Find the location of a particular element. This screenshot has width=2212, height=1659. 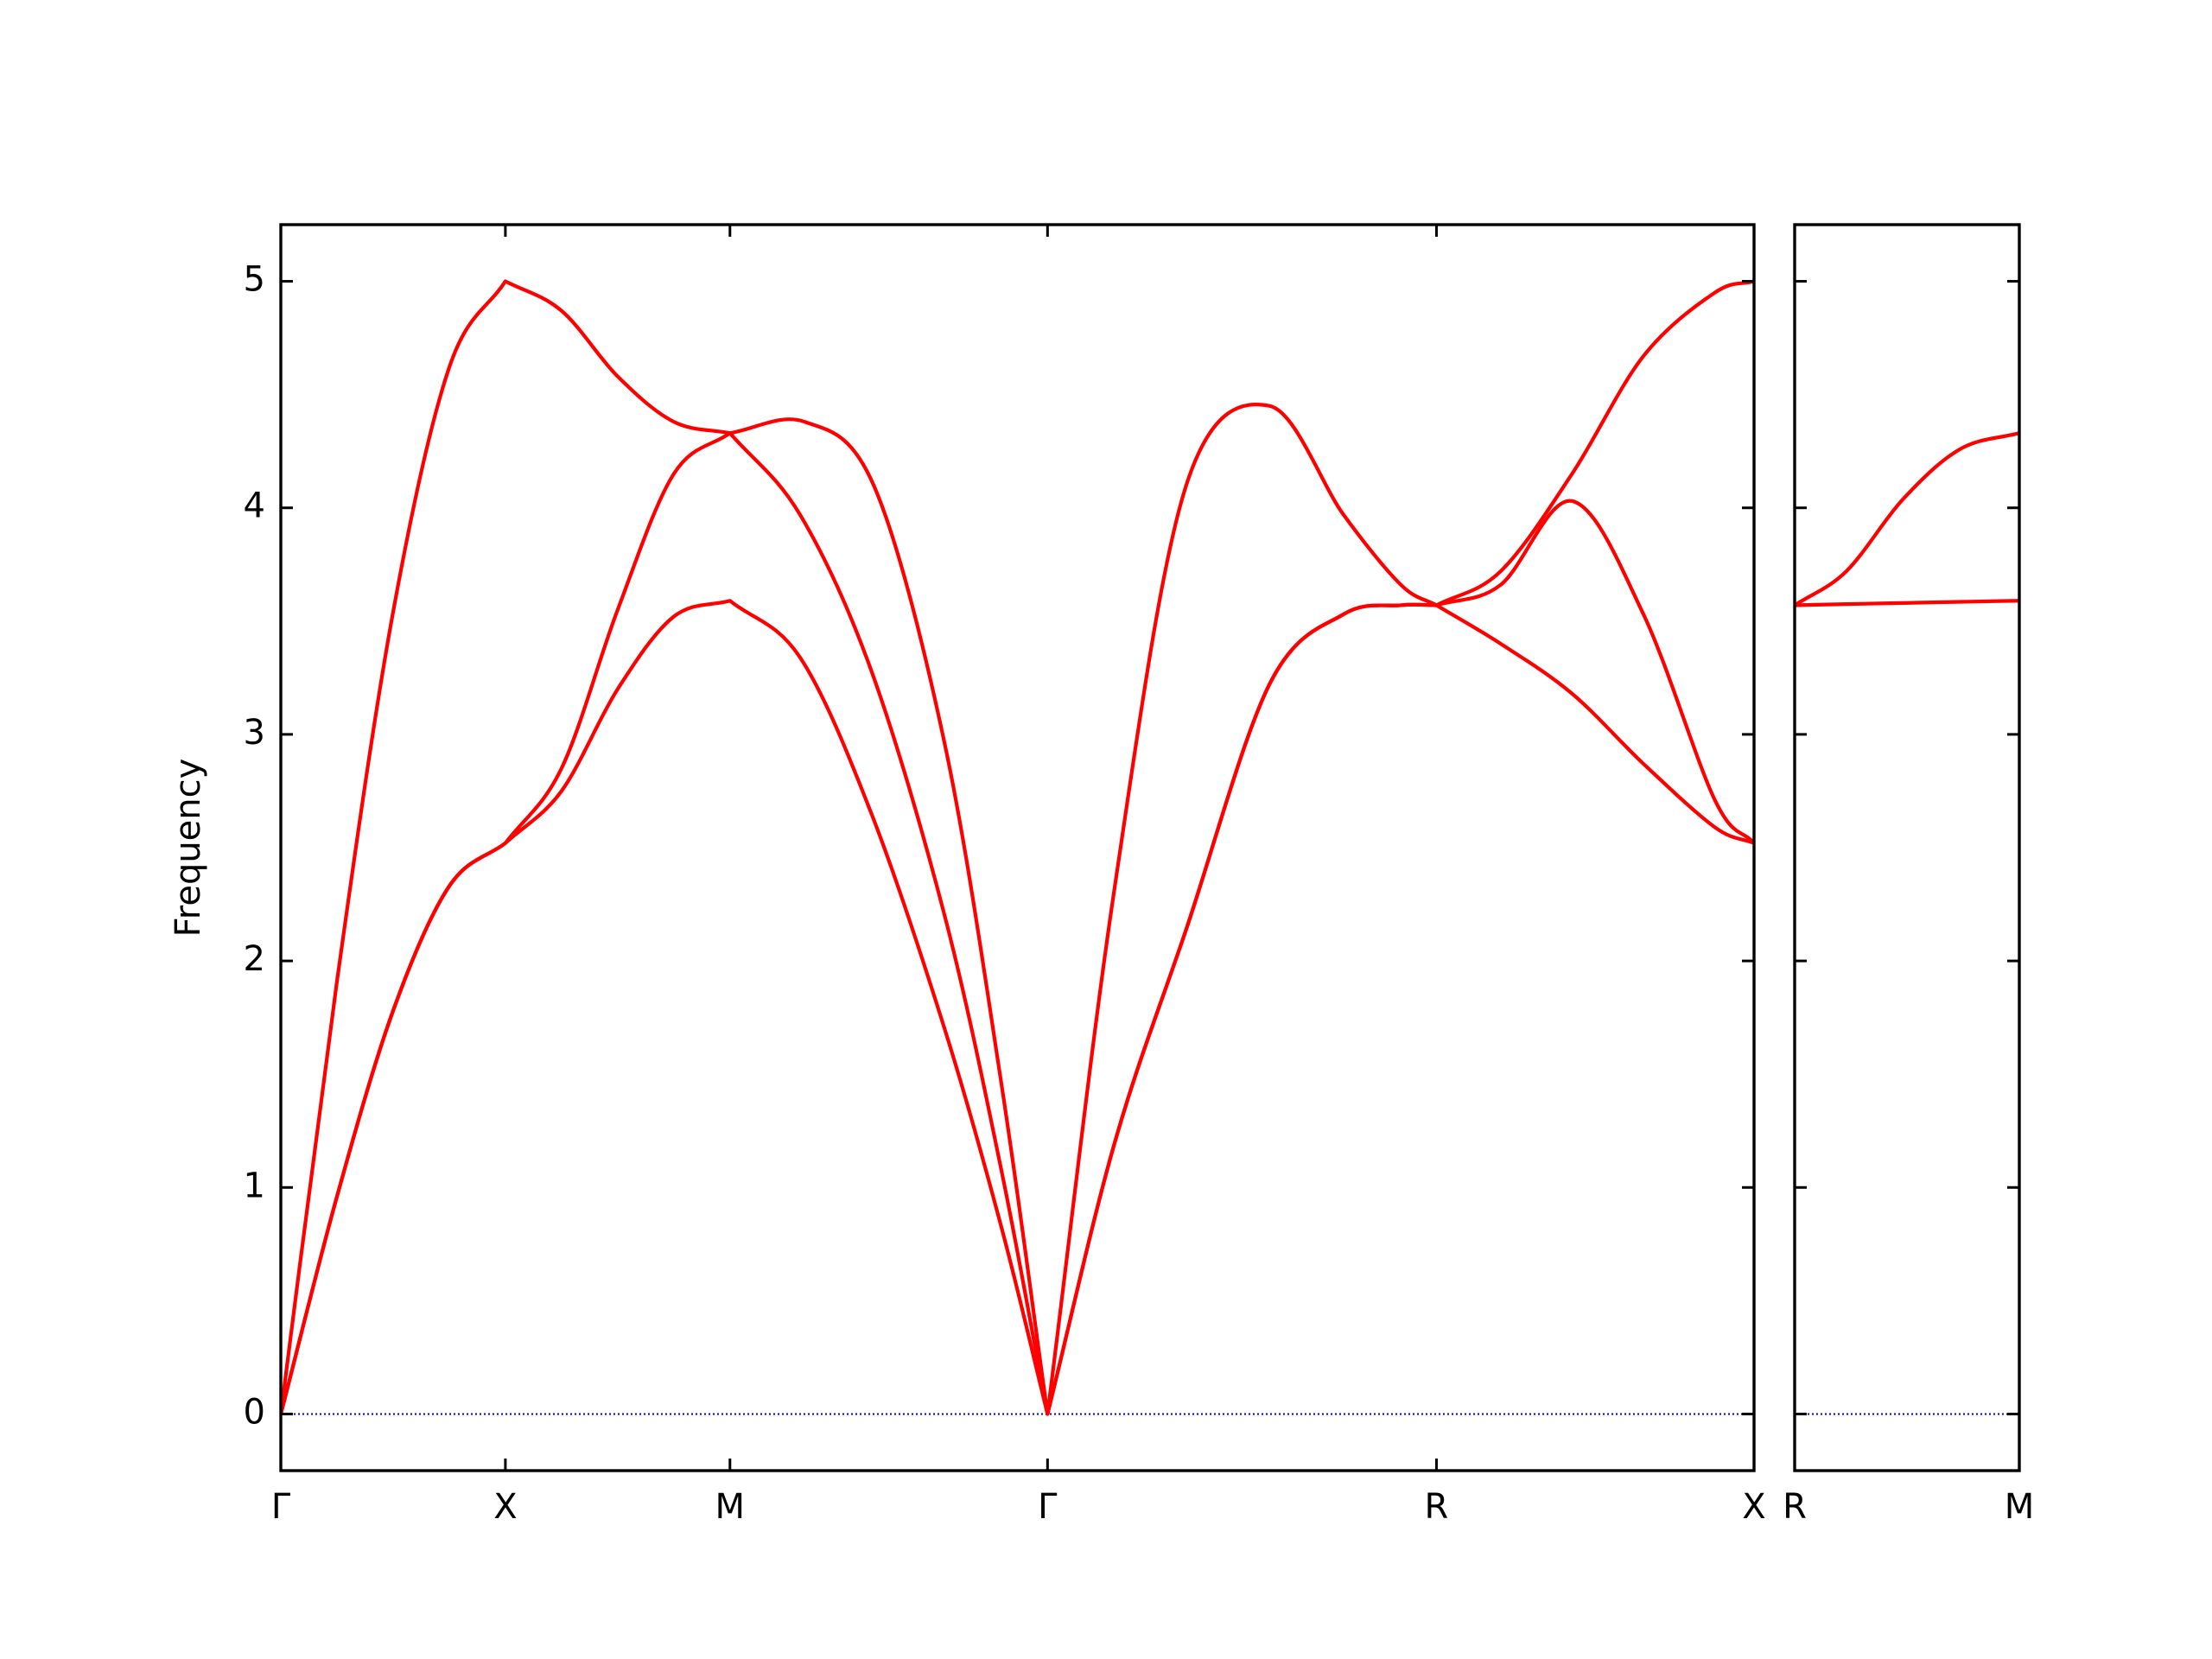

plot-frame is located at coordinates (1907, 847).